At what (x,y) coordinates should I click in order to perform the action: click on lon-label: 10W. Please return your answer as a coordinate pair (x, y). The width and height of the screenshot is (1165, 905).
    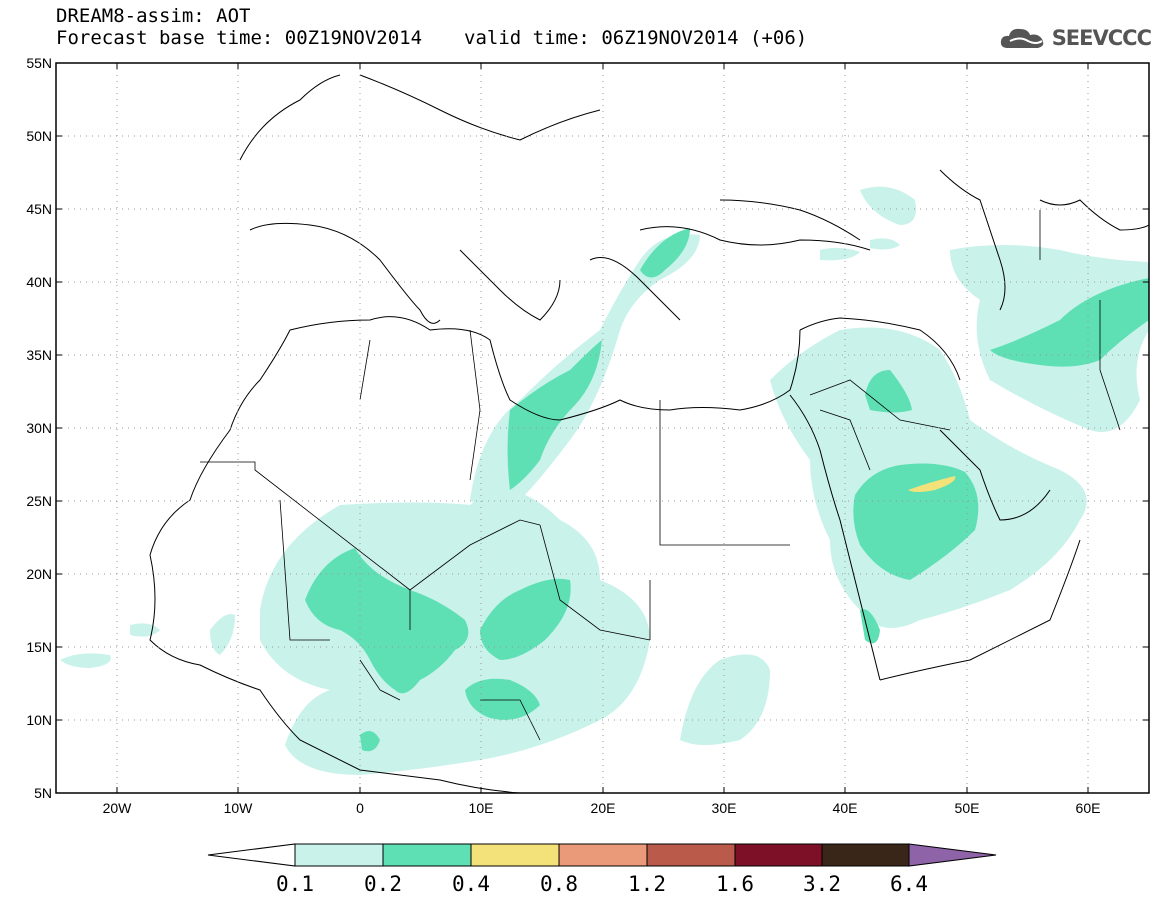
    Looking at the image, I should click on (239, 808).